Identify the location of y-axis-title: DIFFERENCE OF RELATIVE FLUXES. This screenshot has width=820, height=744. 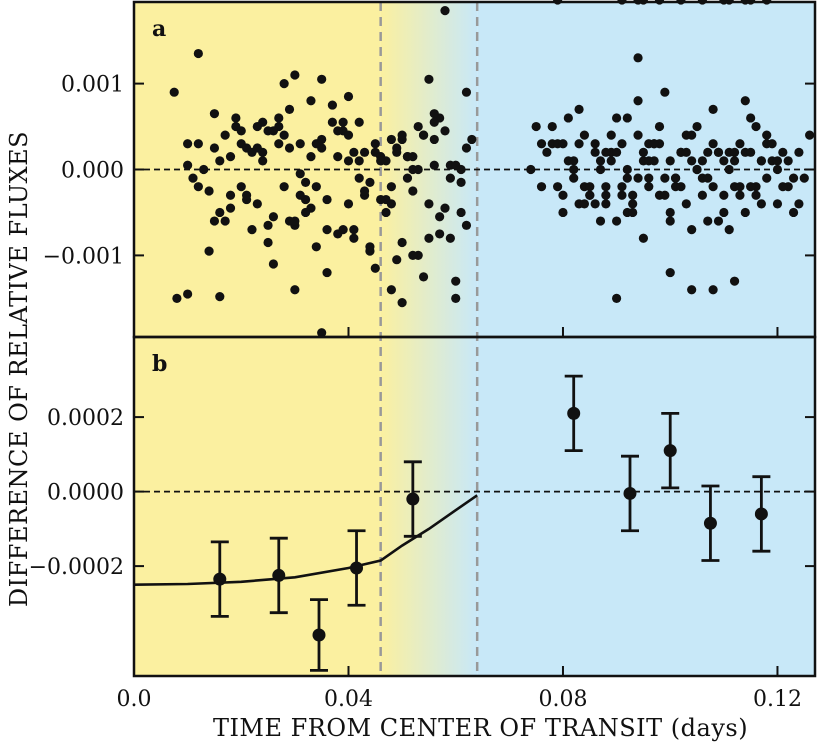
(19, 369).